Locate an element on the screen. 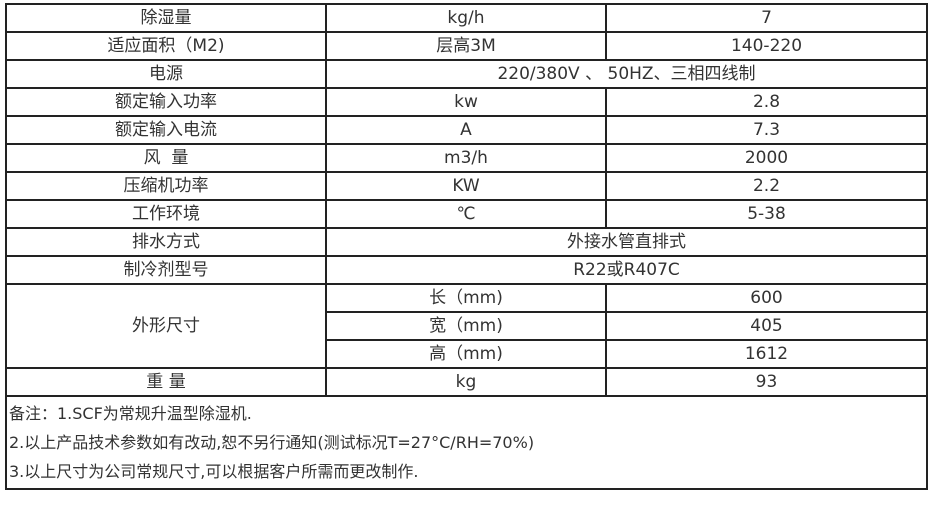 Image resolution: width=934 pixels, height=522 pixels. param-name: 除湿量 is located at coordinates (166, 18).